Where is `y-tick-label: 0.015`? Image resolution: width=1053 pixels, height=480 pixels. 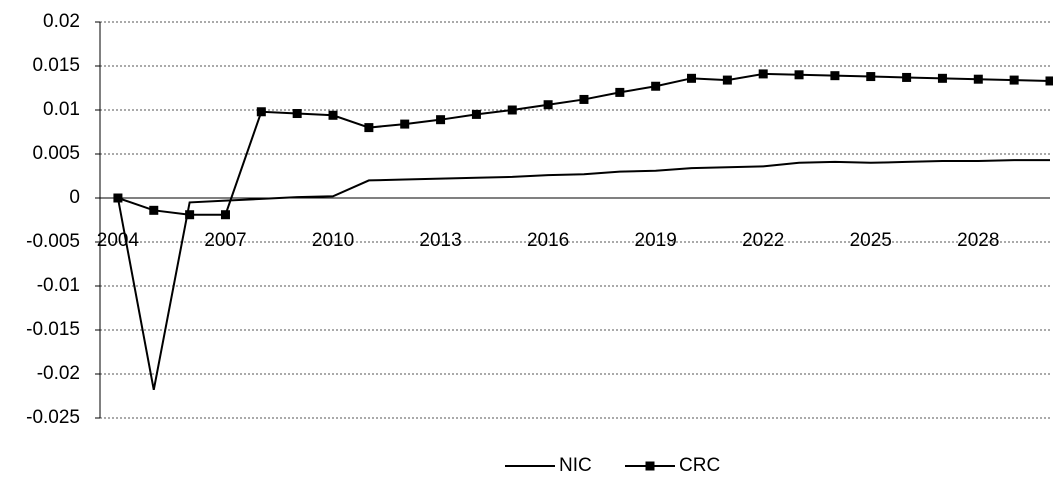 y-tick-label: 0.015 is located at coordinates (56, 65).